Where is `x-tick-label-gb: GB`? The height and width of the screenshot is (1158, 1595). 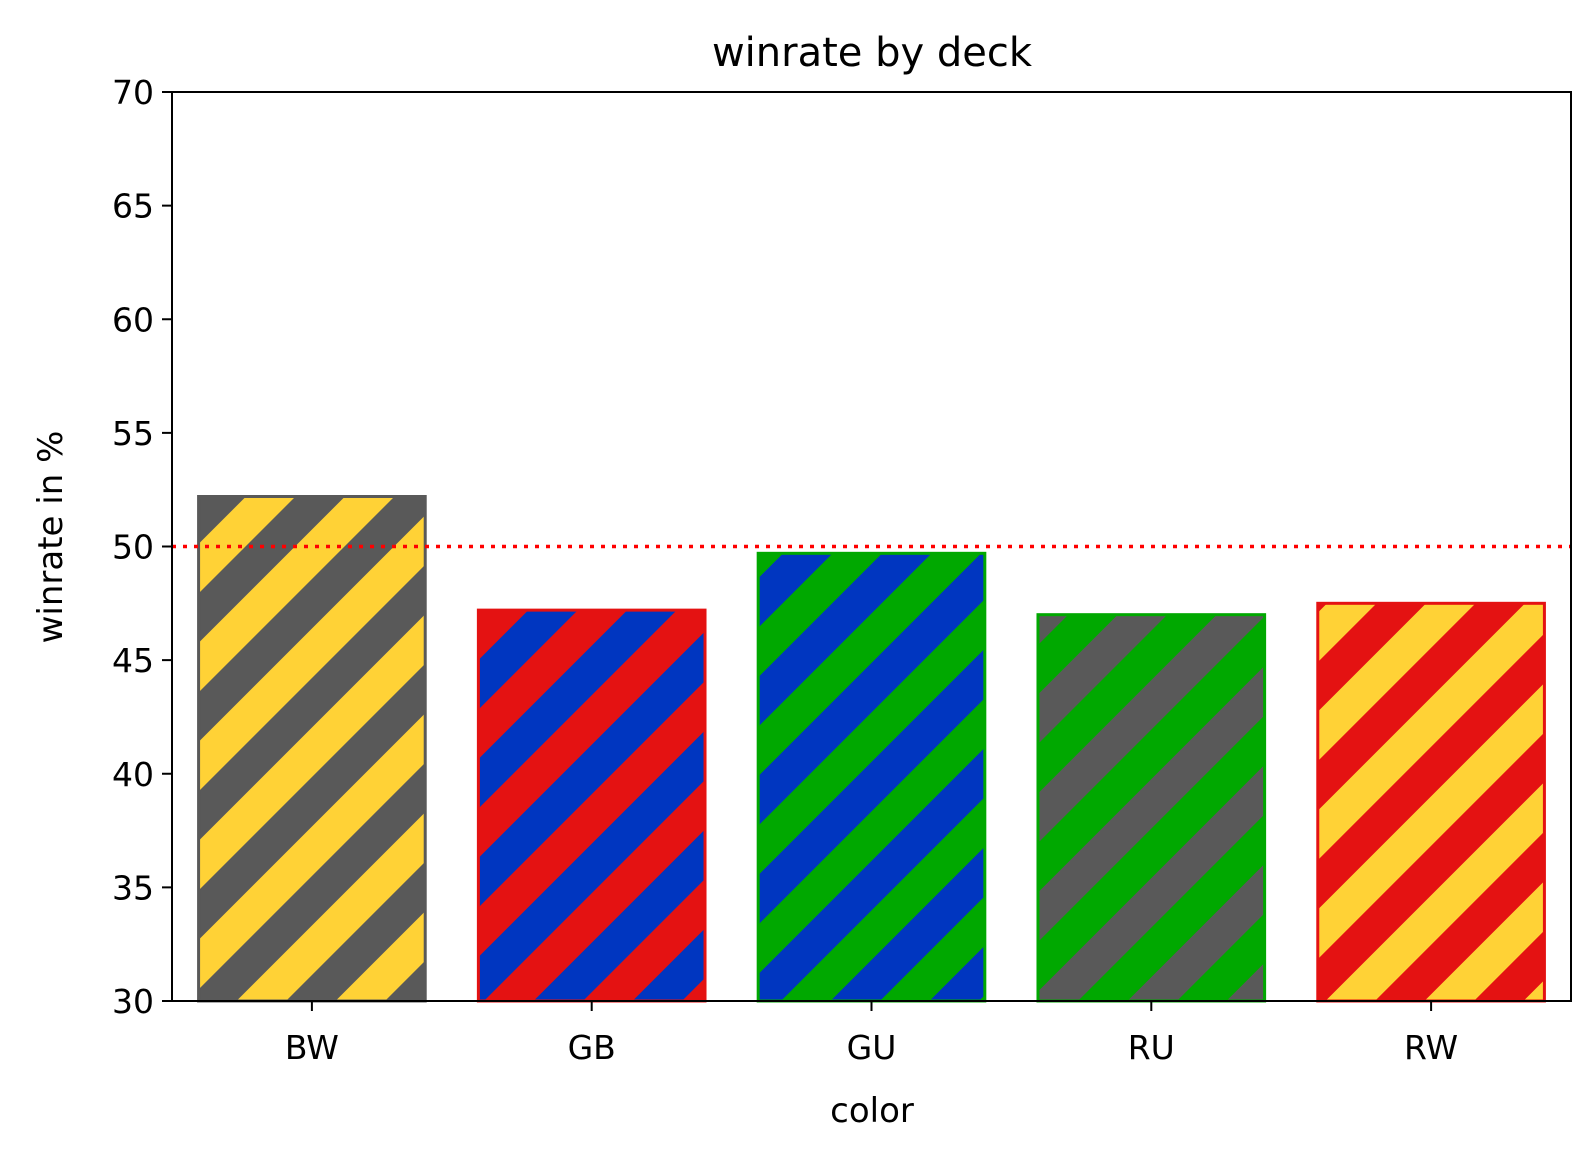
x-tick-label-gb: GB is located at coordinates (592, 1047).